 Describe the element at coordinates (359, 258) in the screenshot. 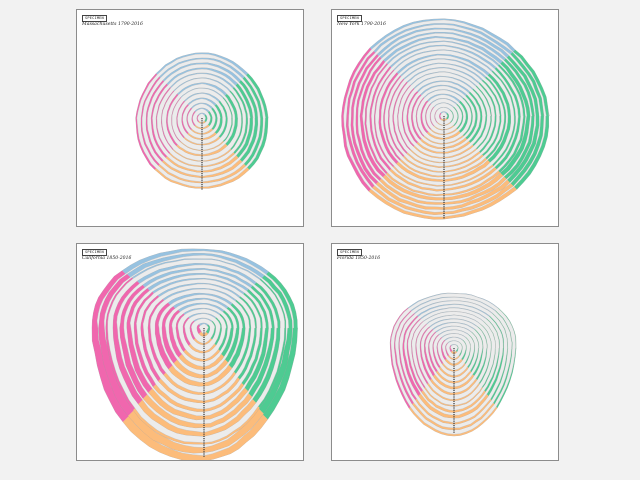

I see `specimen-title: Florida 1850-2016` at that location.